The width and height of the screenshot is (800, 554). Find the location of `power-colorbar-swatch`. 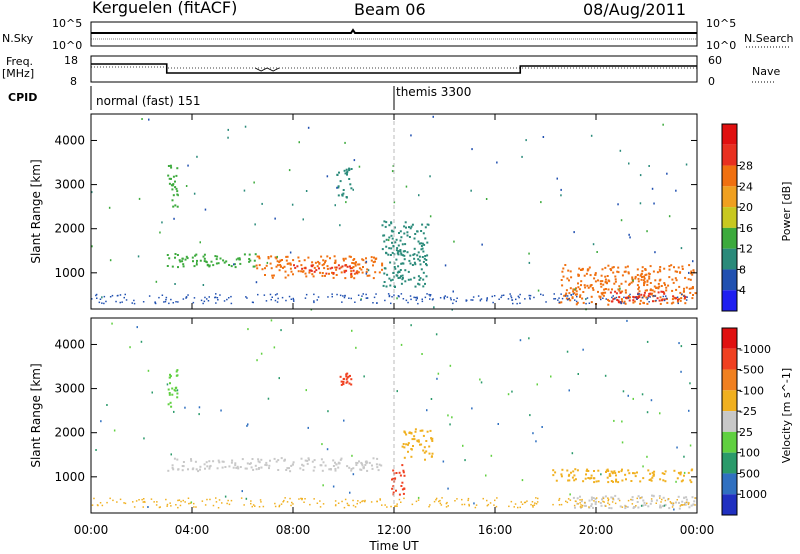

power-colorbar-swatch is located at coordinates (729, 155).